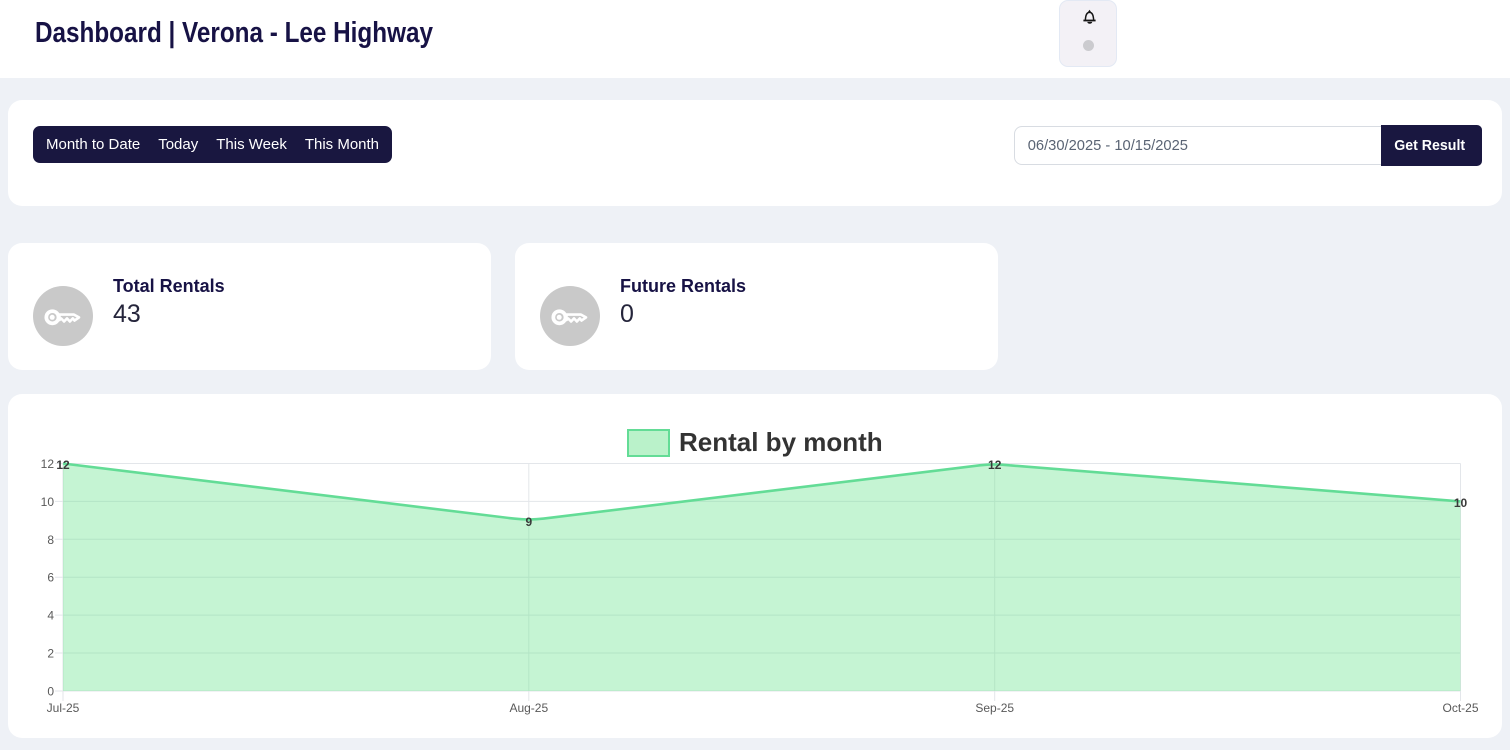  What do you see at coordinates (50, 540) in the screenshot?
I see `svg-text: 8` at bounding box center [50, 540].